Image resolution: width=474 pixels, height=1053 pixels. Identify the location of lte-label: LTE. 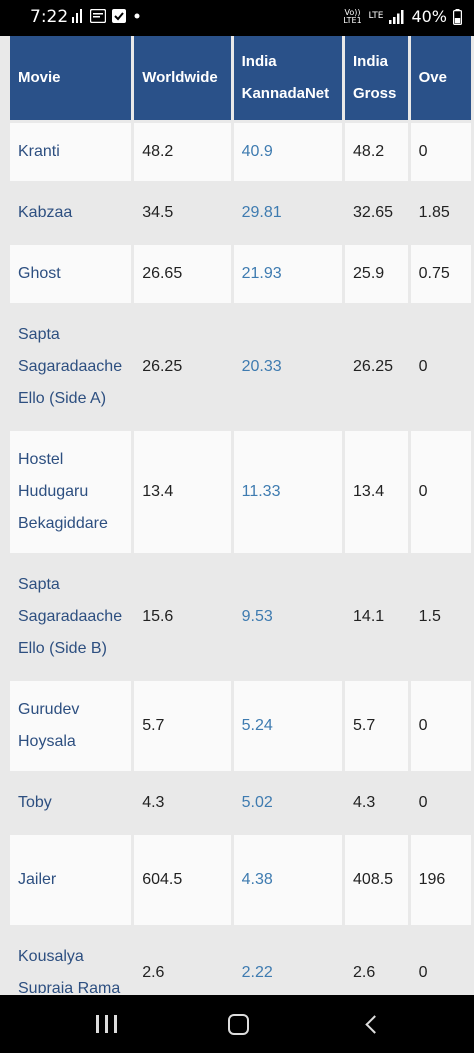
(376, 16).